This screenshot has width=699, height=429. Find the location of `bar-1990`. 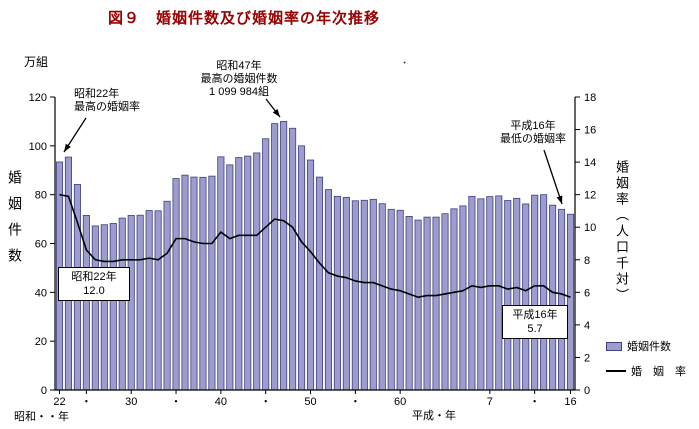

bar-1990 is located at coordinates (445, 302).